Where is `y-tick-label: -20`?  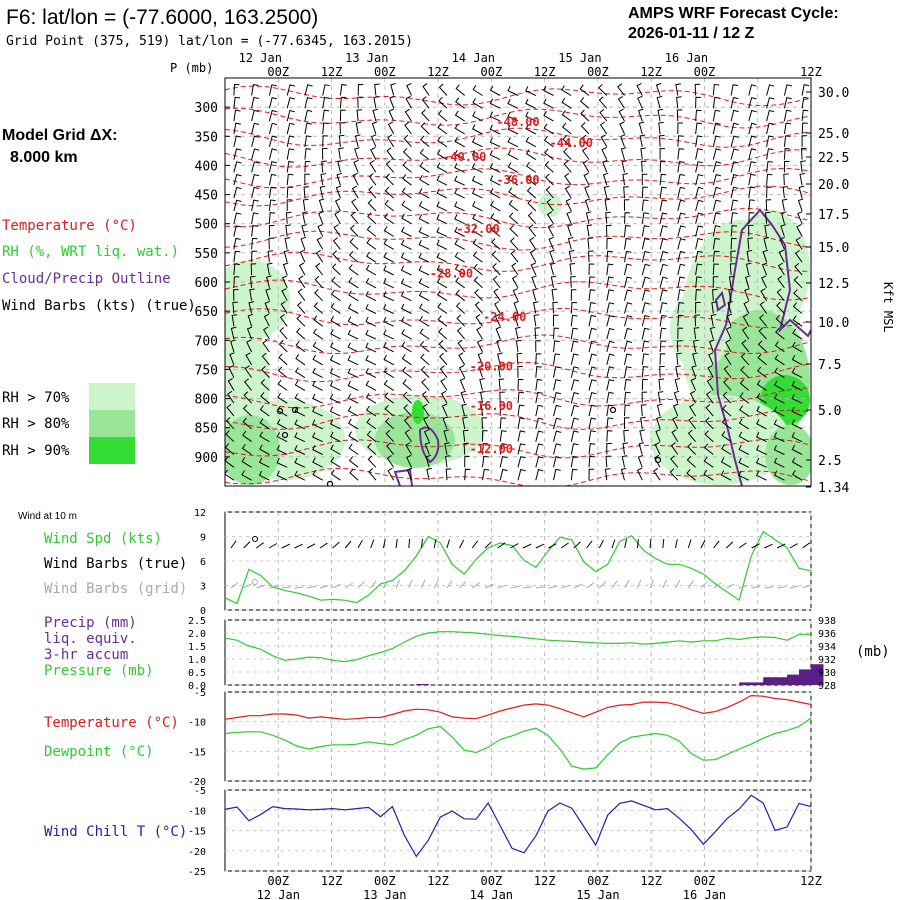 y-tick-label: -20 is located at coordinates (197, 782).